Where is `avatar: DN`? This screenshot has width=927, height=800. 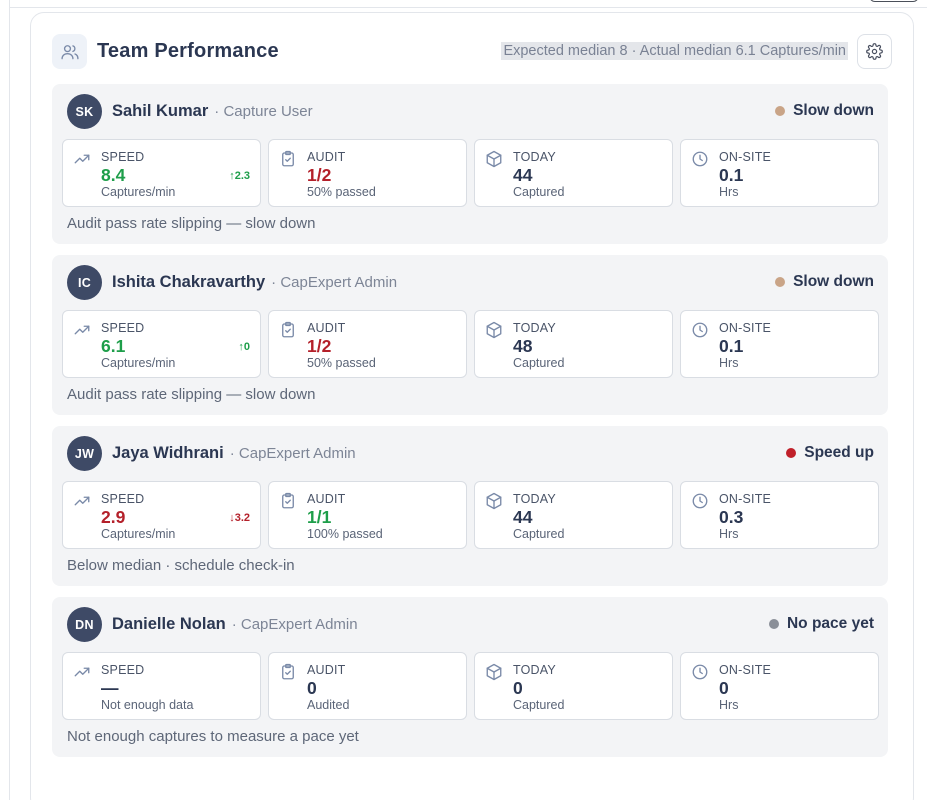 avatar: DN is located at coordinates (84, 624).